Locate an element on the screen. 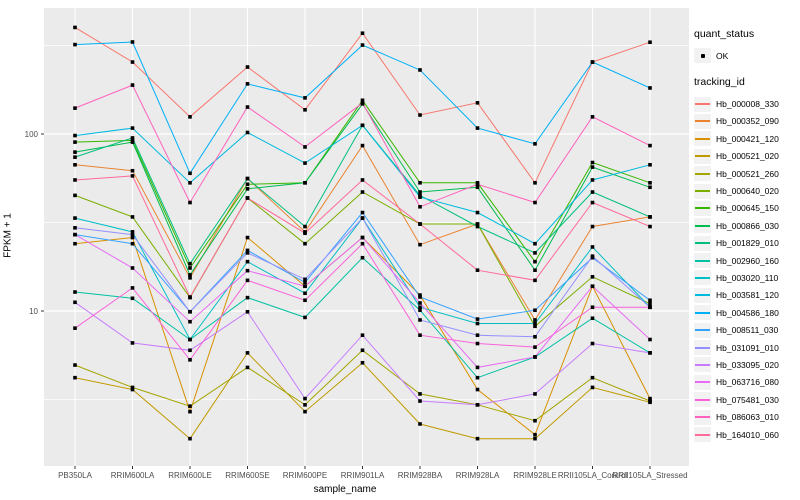 Image resolution: width=800 pixels, height=500 pixels. legend-item: Hb_008511_030 is located at coordinates (746, 329).